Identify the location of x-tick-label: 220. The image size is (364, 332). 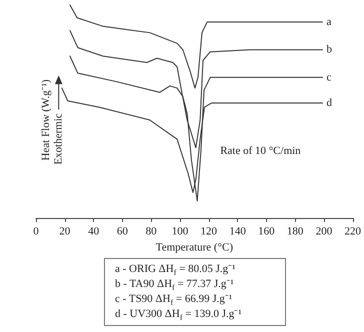
(353, 232).